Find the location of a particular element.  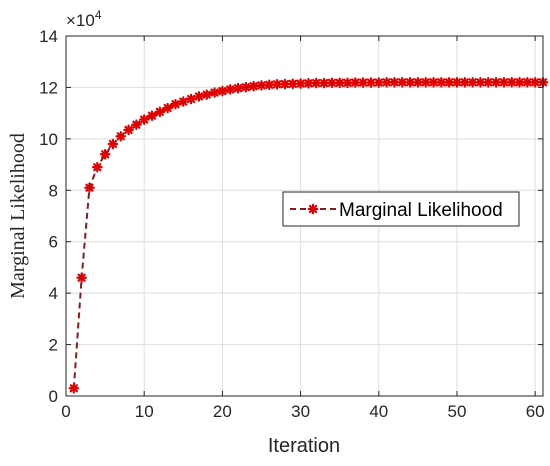

y-tick-label: 0 is located at coordinates (53, 396).